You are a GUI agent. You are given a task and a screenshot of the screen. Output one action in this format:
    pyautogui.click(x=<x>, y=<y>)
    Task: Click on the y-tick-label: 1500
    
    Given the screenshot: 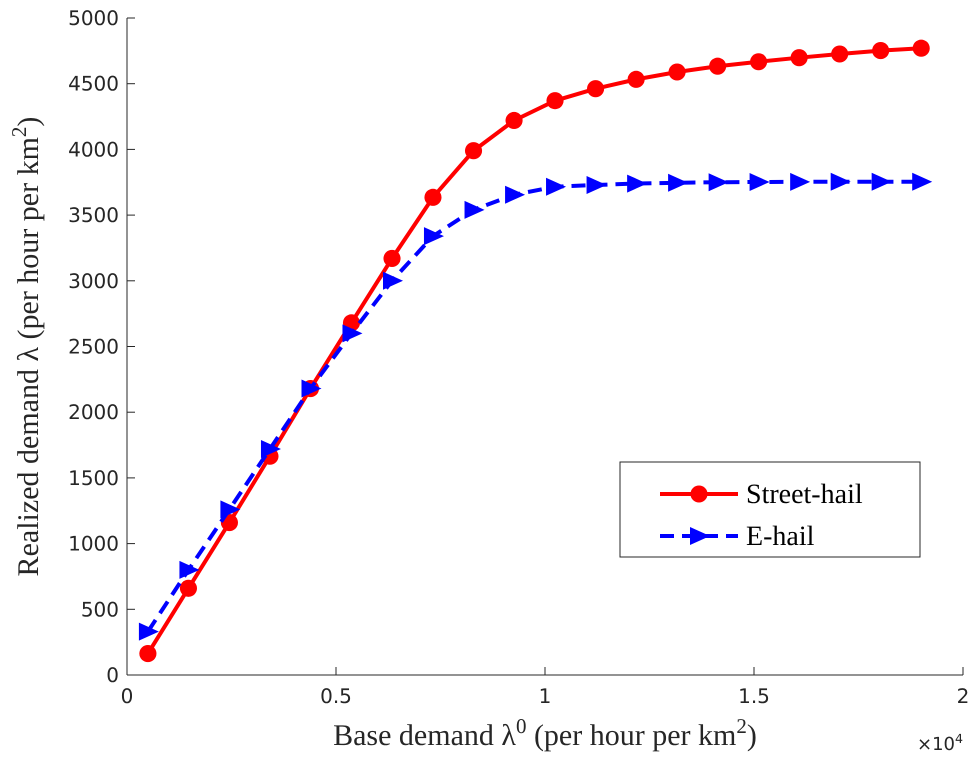 What is the action you would take?
    pyautogui.click(x=93, y=478)
    